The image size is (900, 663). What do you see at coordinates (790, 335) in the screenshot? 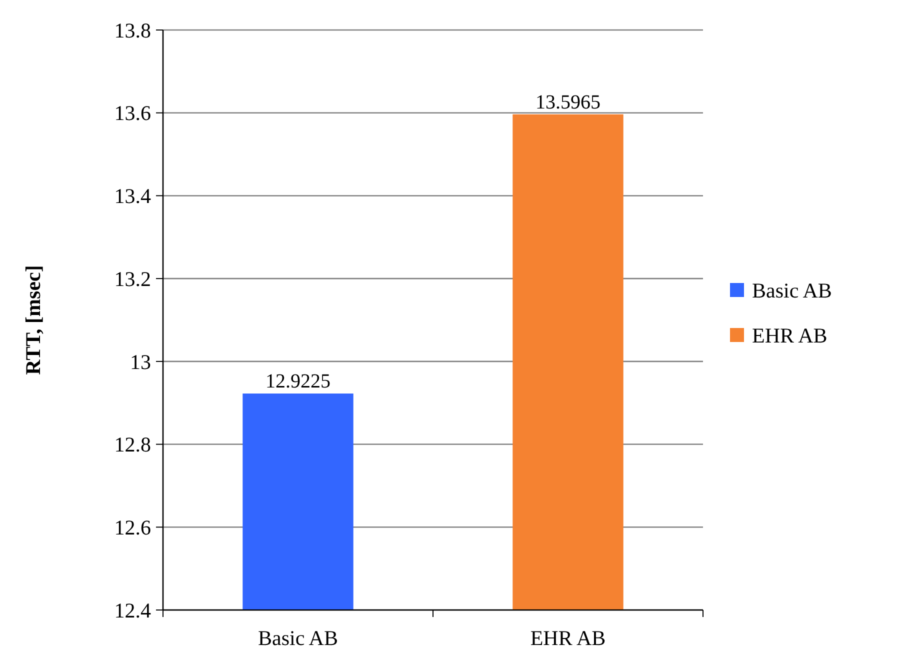
I see `legend-label: EHR AB` at bounding box center [790, 335].